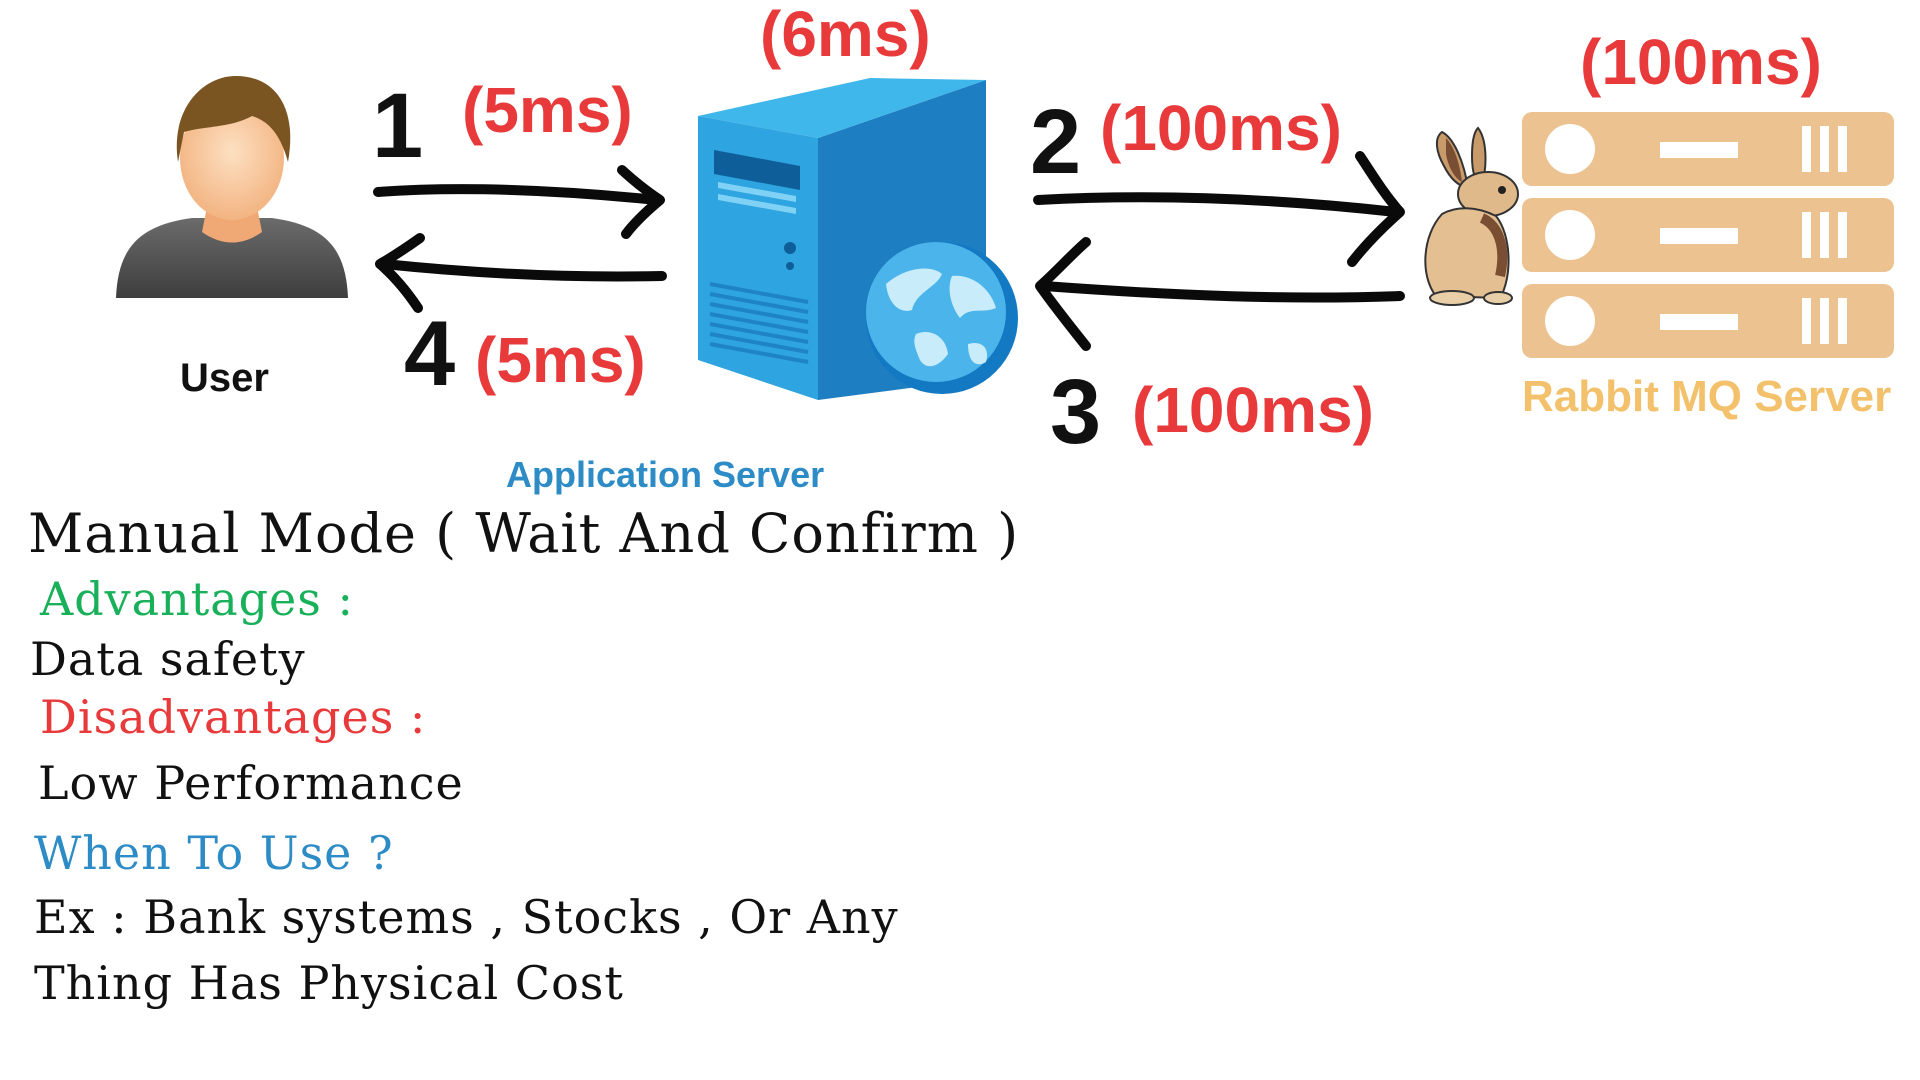 This screenshot has height=1080, width=1920. What do you see at coordinates (1219, 209) in the screenshot?
I see `arrow-2-icon` at bounding box center [1219, 209].